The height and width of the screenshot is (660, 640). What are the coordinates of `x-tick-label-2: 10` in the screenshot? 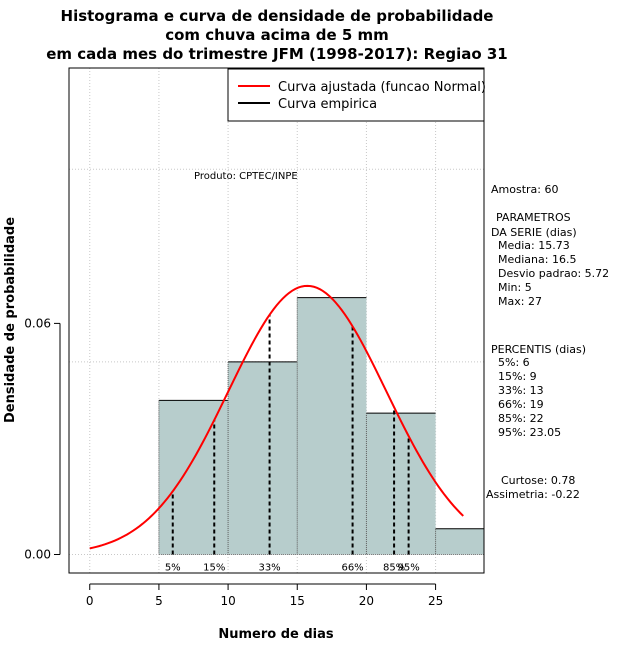 It's located at (227, 601).